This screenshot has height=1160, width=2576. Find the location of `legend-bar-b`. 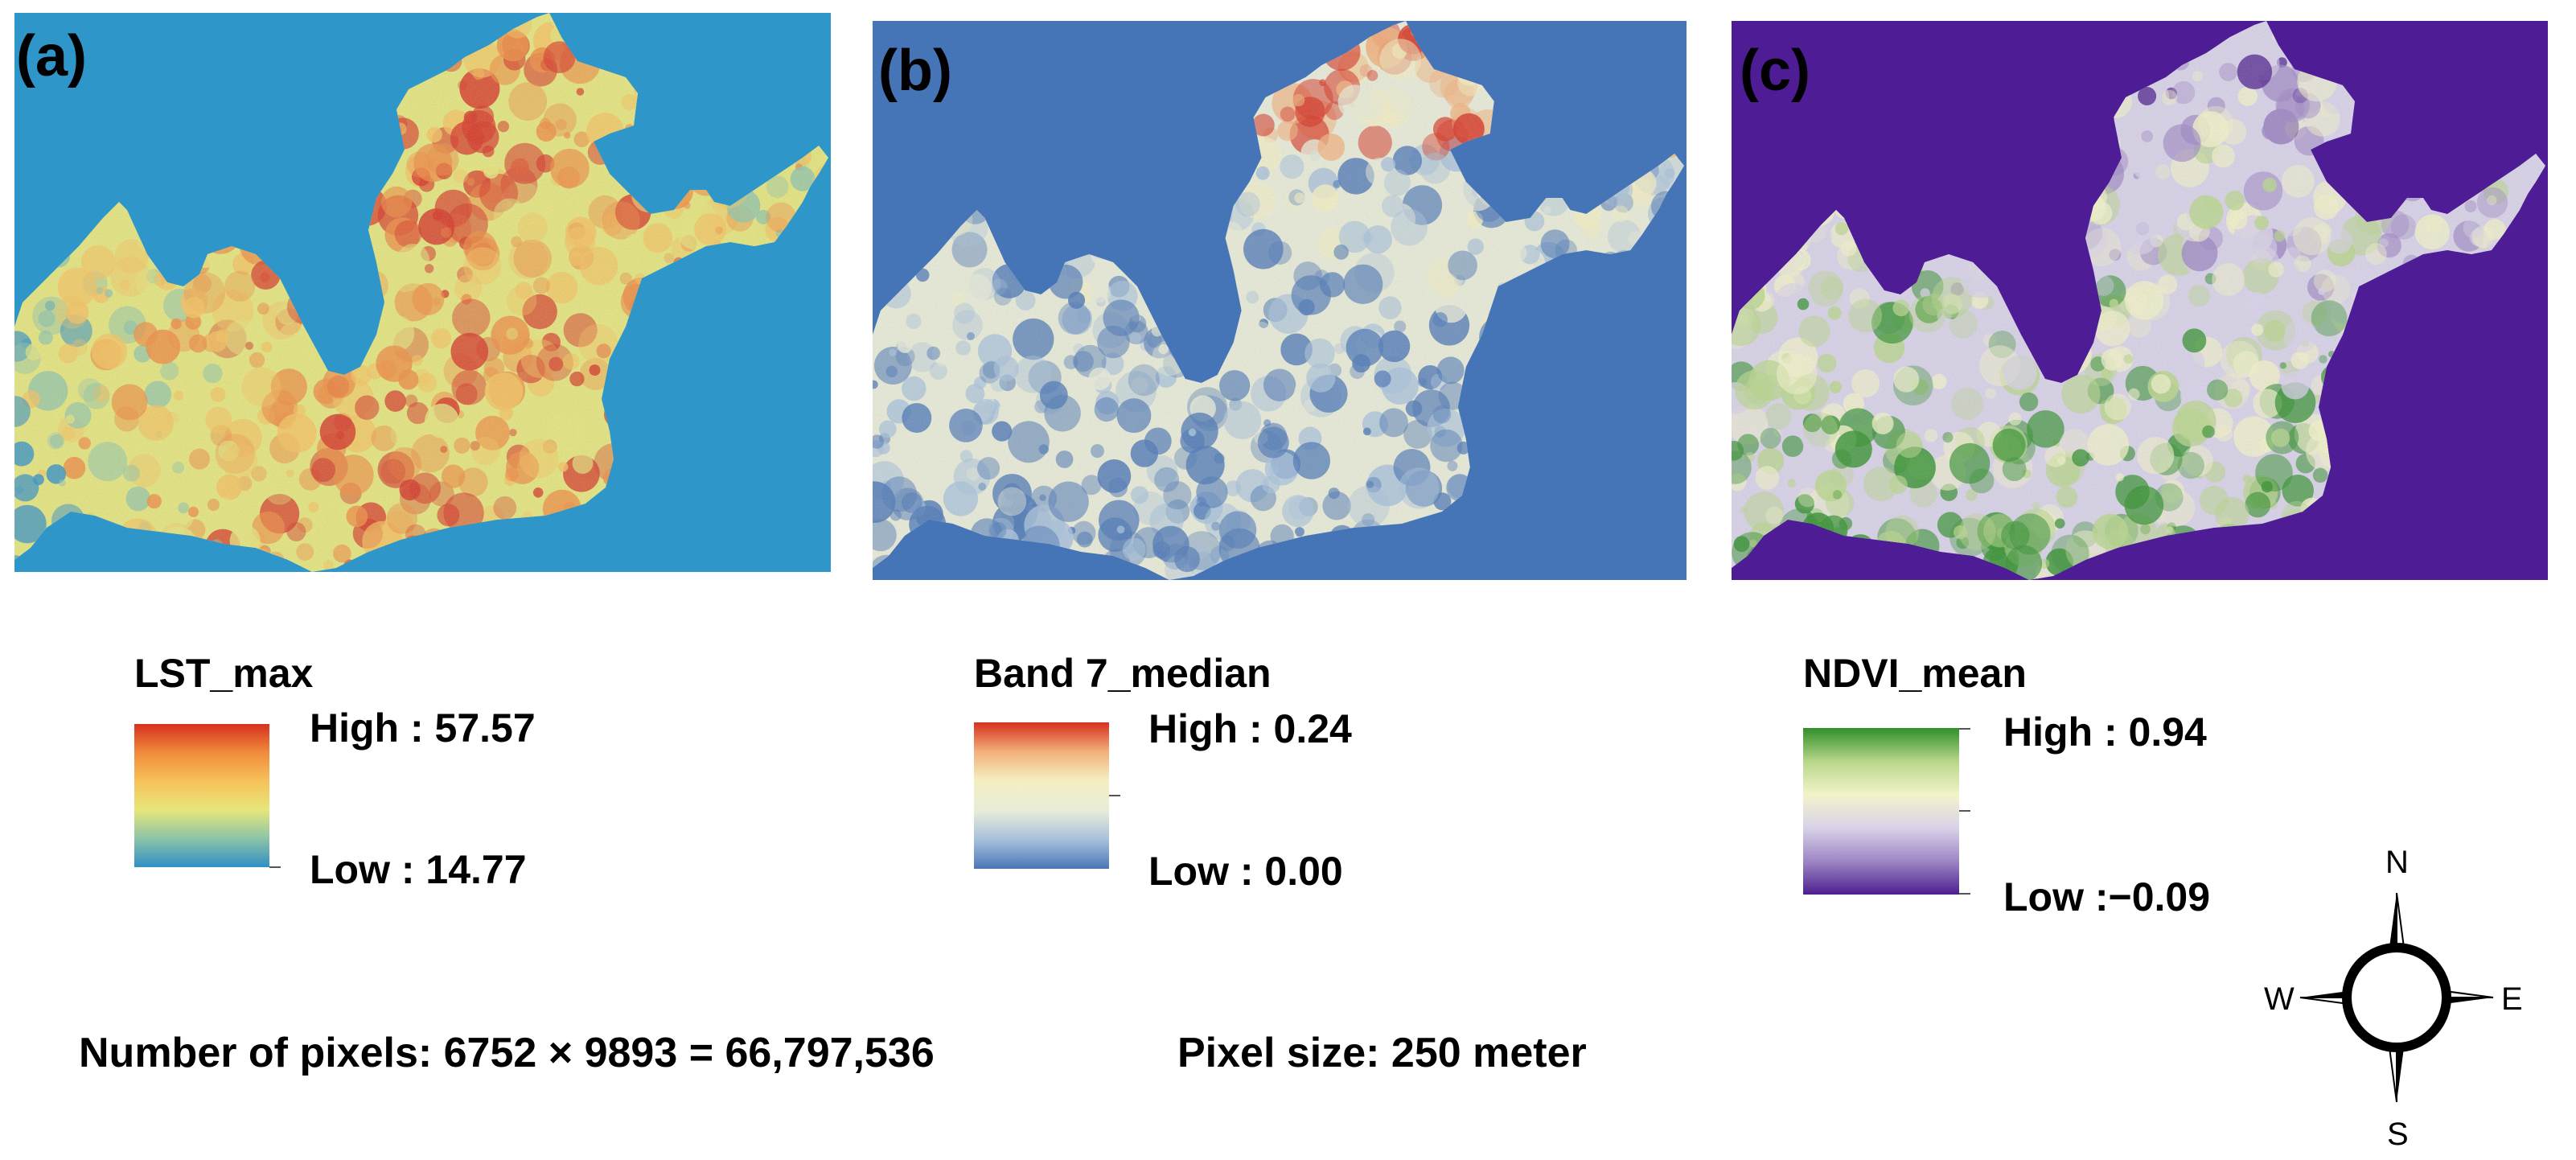

legend-bar-b is located at coordinates (1041, 795).